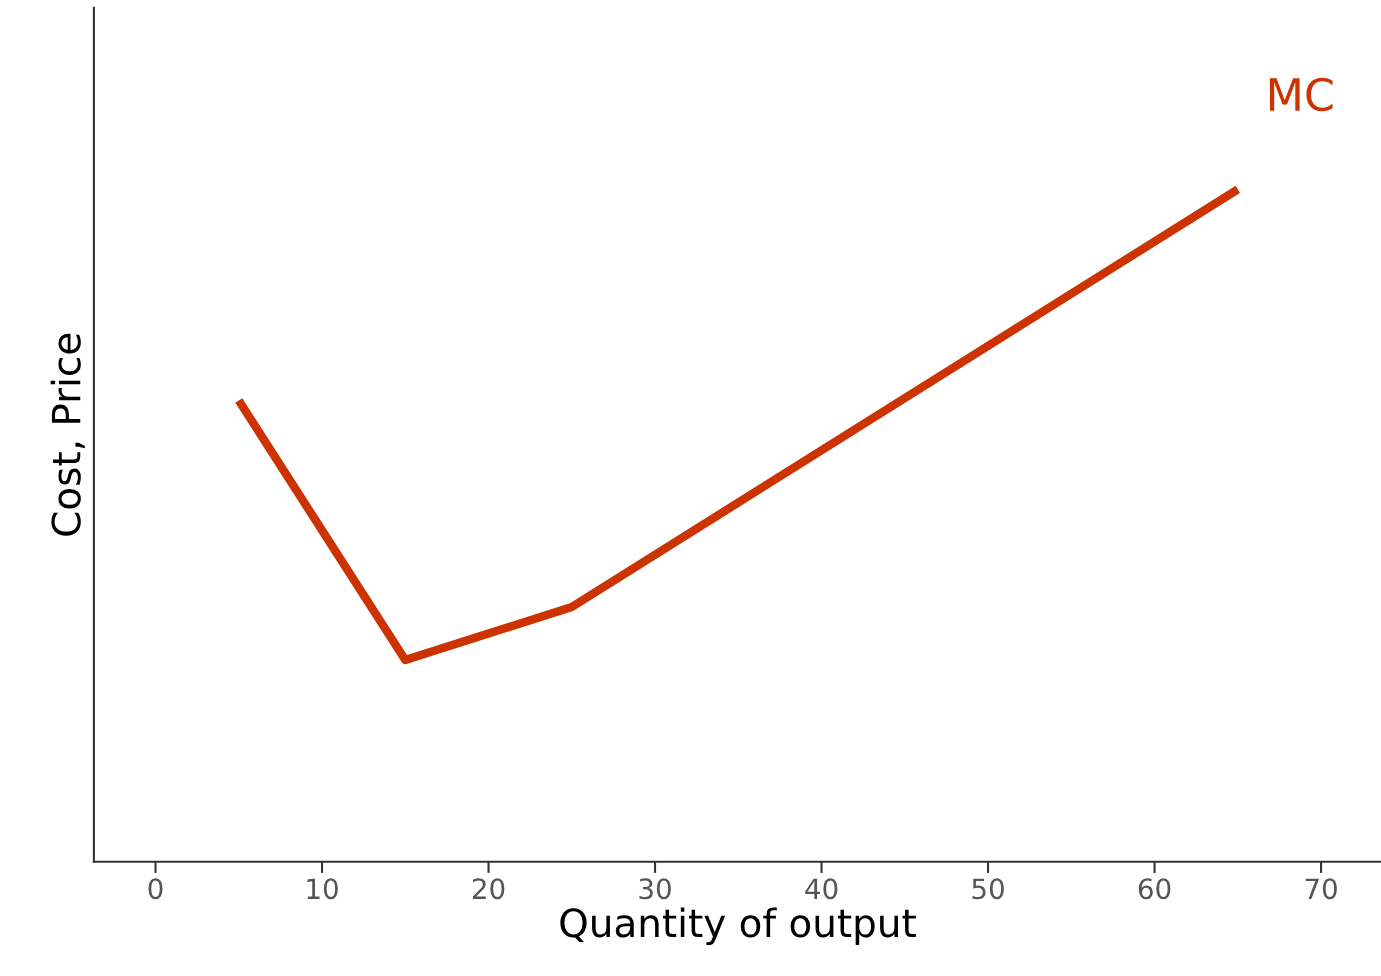 This screenshot has width=1381, height=976. I want to click on series-label: MC, so click(1301, 94).